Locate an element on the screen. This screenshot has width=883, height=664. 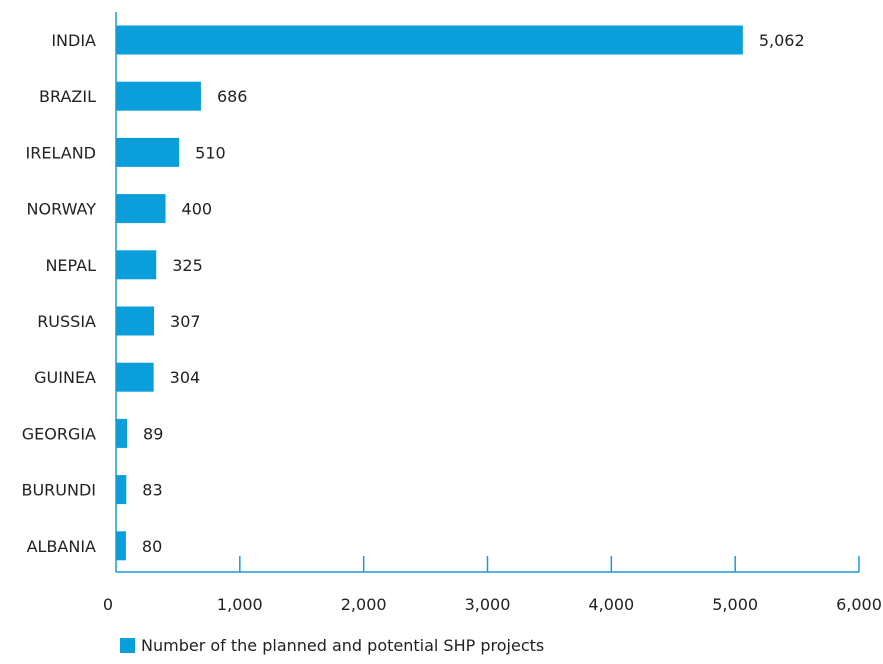
value-label-russia: 307 is located at coordinates (185, 321).